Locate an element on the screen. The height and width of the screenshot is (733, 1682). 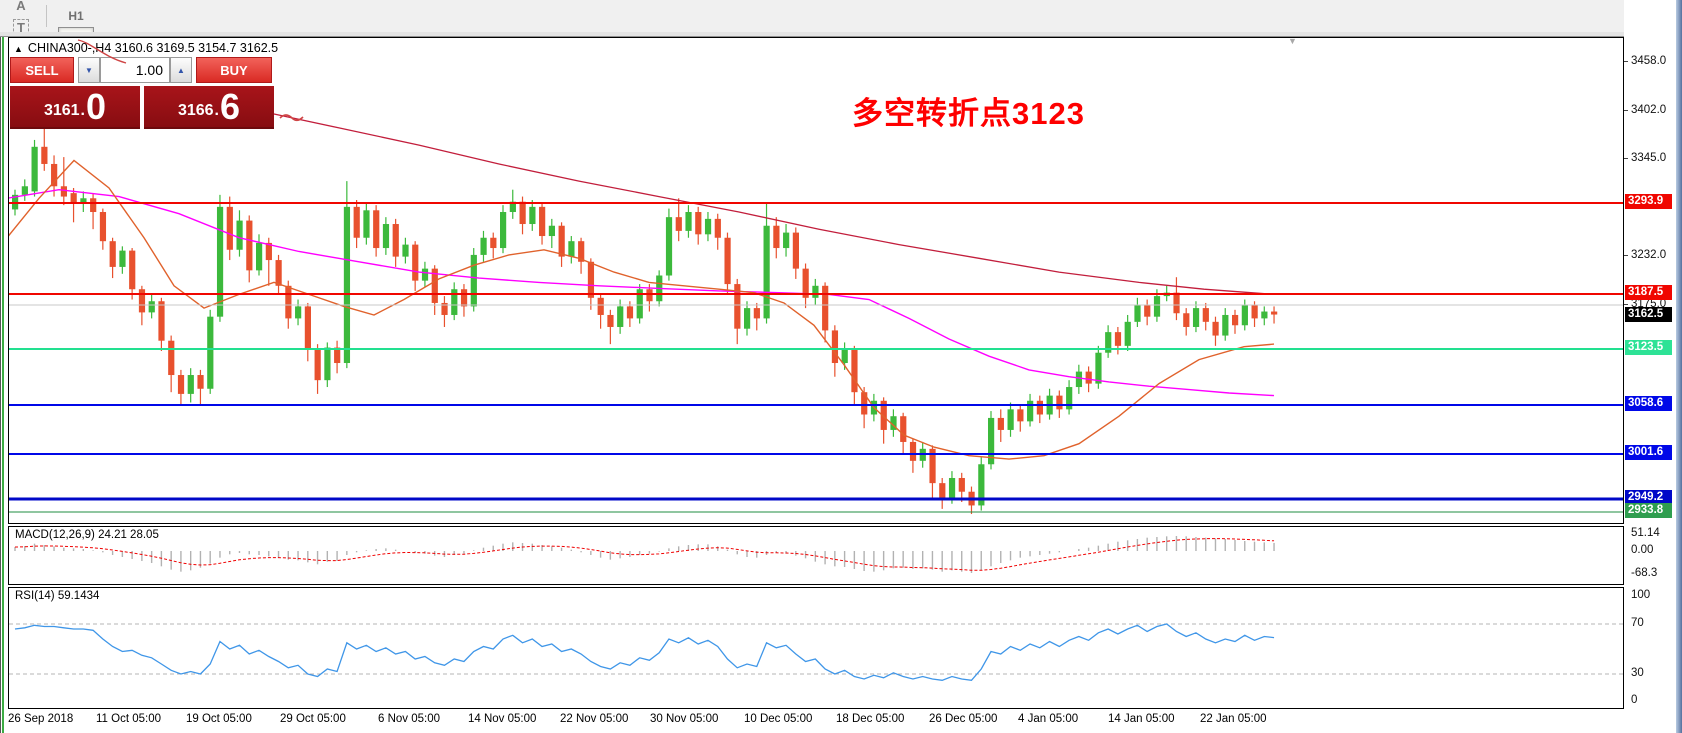
date-label: 30 Nov 05:00 is located at coordinates (684, 719).